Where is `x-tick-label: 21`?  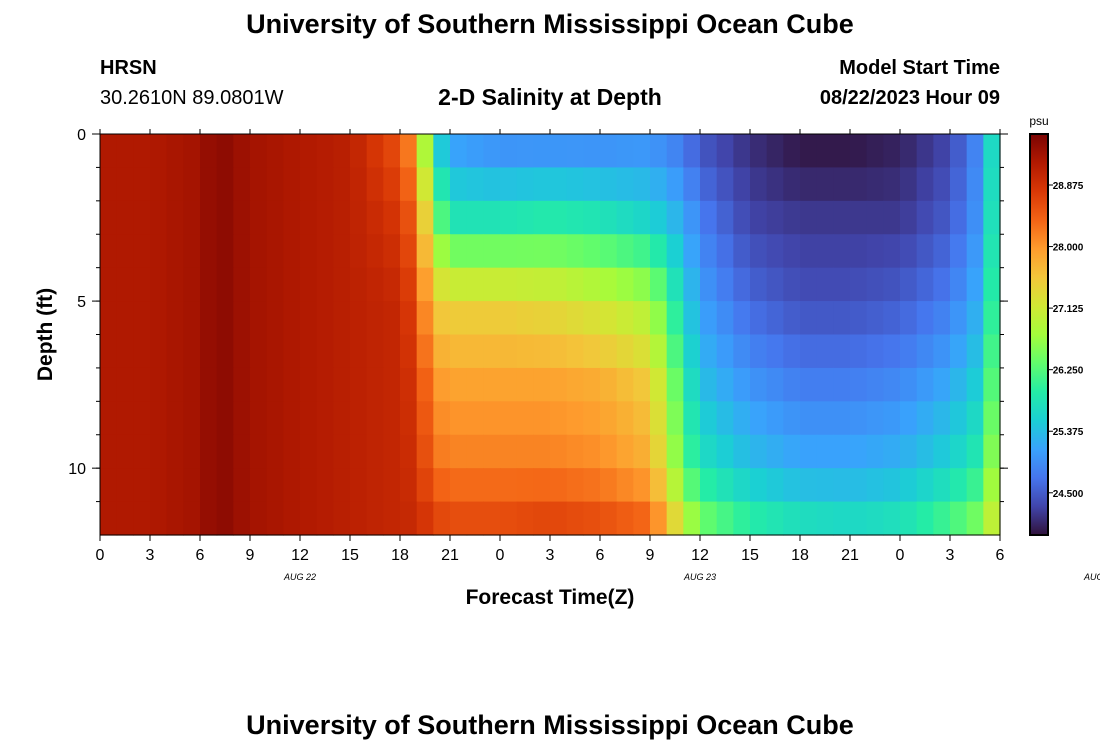
x-tick-label: 21 is located at coordinates (450, 555).